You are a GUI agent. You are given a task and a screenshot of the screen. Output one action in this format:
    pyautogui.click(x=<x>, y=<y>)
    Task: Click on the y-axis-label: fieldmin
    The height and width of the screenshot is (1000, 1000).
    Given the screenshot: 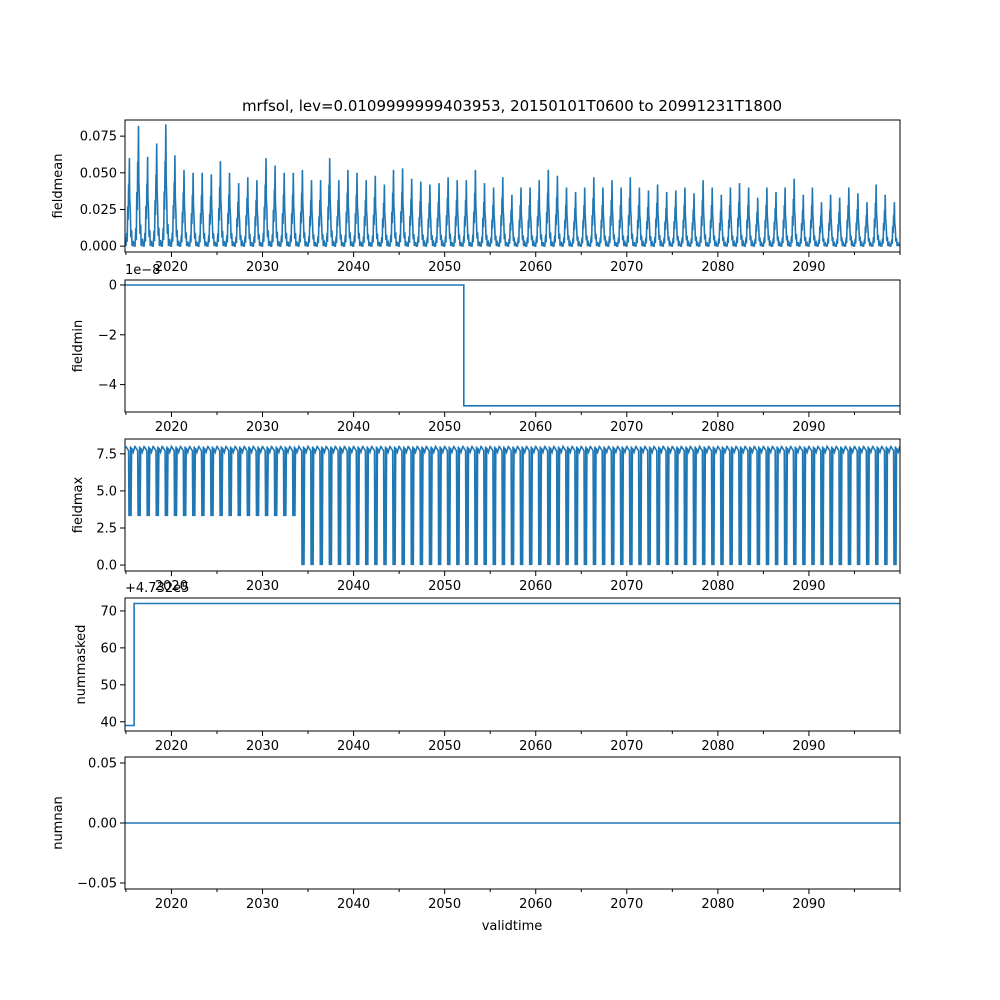 What is the action you would take?
    pyautogui.click(x=78, y=346)
    